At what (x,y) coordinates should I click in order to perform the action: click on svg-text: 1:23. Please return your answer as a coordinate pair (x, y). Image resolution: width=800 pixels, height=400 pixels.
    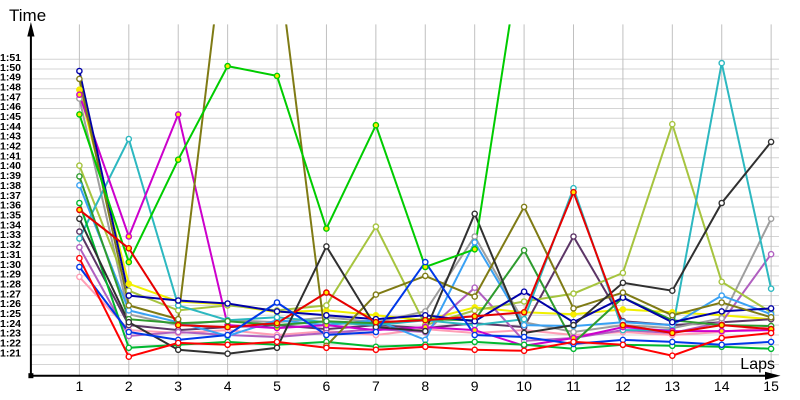
    Looking at the image, I should click on (10, 334).